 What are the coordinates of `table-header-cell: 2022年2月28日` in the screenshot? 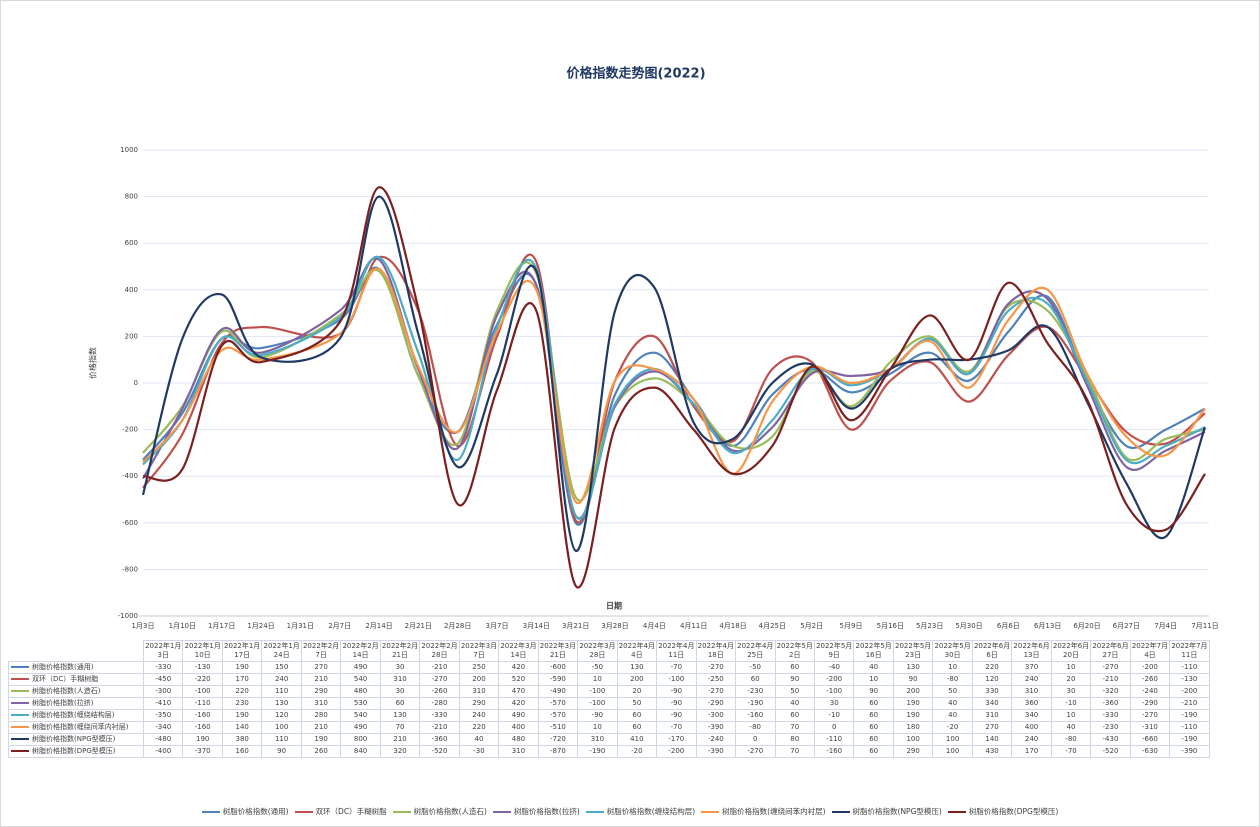 It's located at (439, 651).